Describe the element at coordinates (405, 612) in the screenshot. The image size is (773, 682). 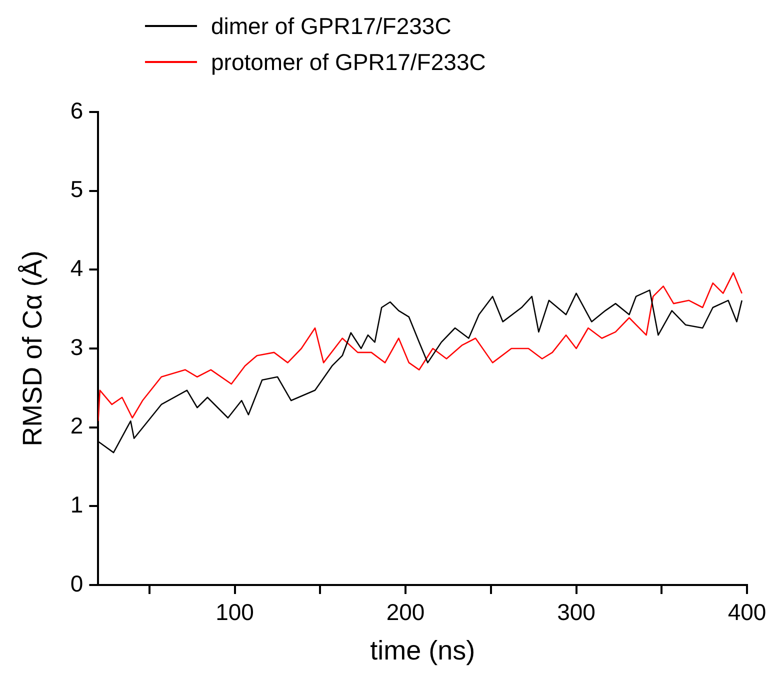
I see `x-tick-label: 200` at that location.